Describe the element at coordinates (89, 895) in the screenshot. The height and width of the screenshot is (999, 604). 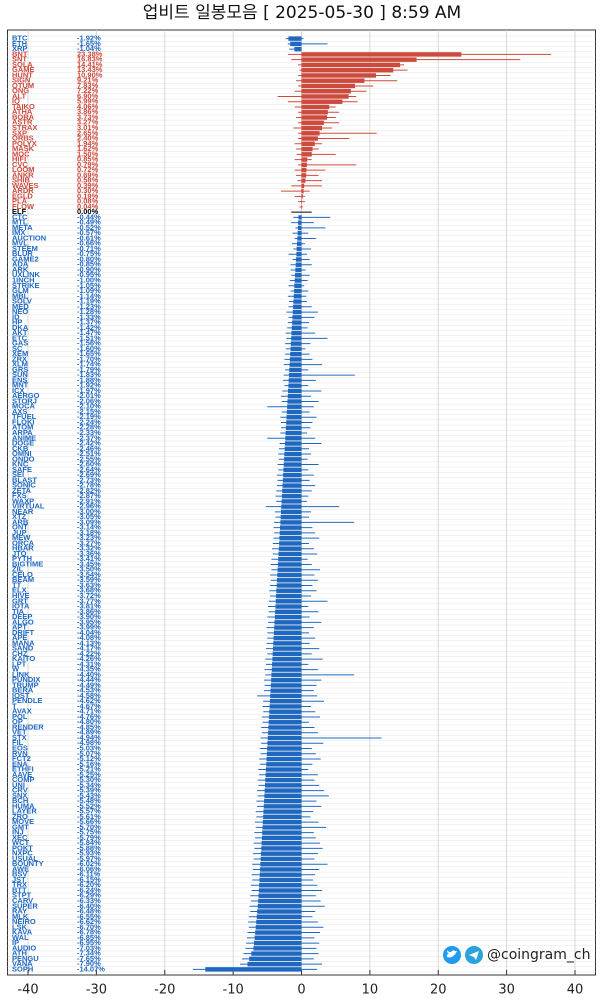
I see `value-label: -6.29%` at that location.